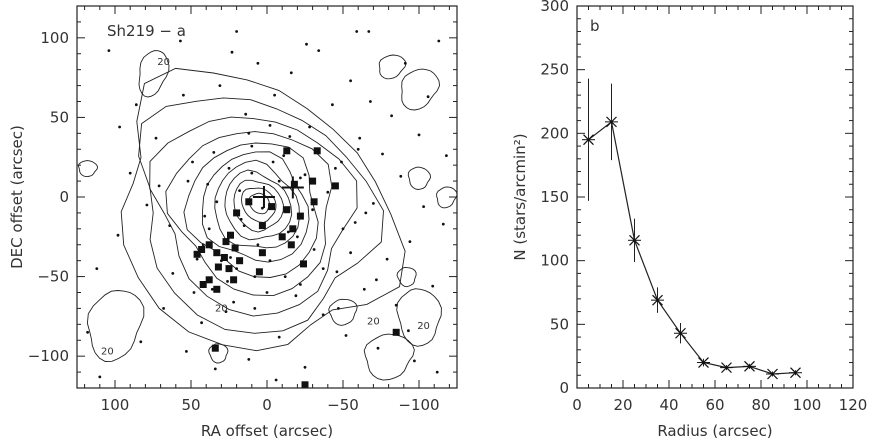 Image resolution: width=872 pixels, height=448 pixels. I want to click on map-y-tick-label: 50, so click(59, 117).